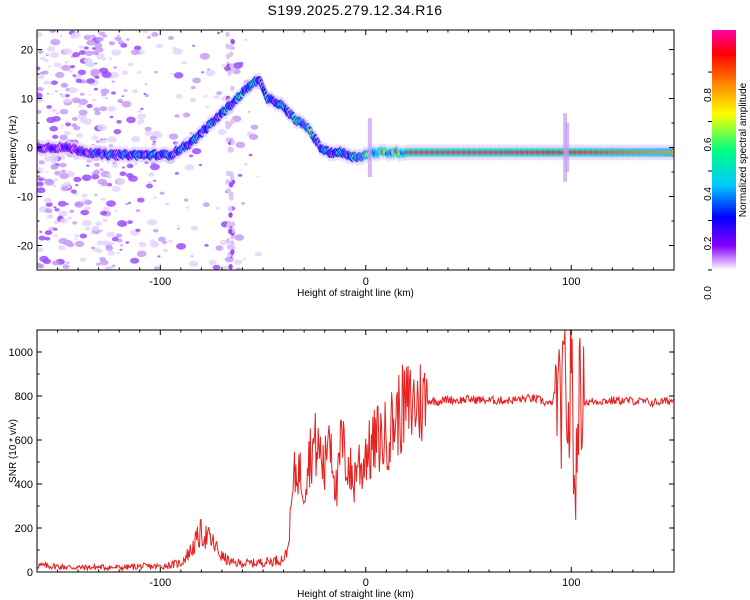 The width and height of the screenshot is (750, 600). I want to click on x-tick-label: 100, so click(571, 282).